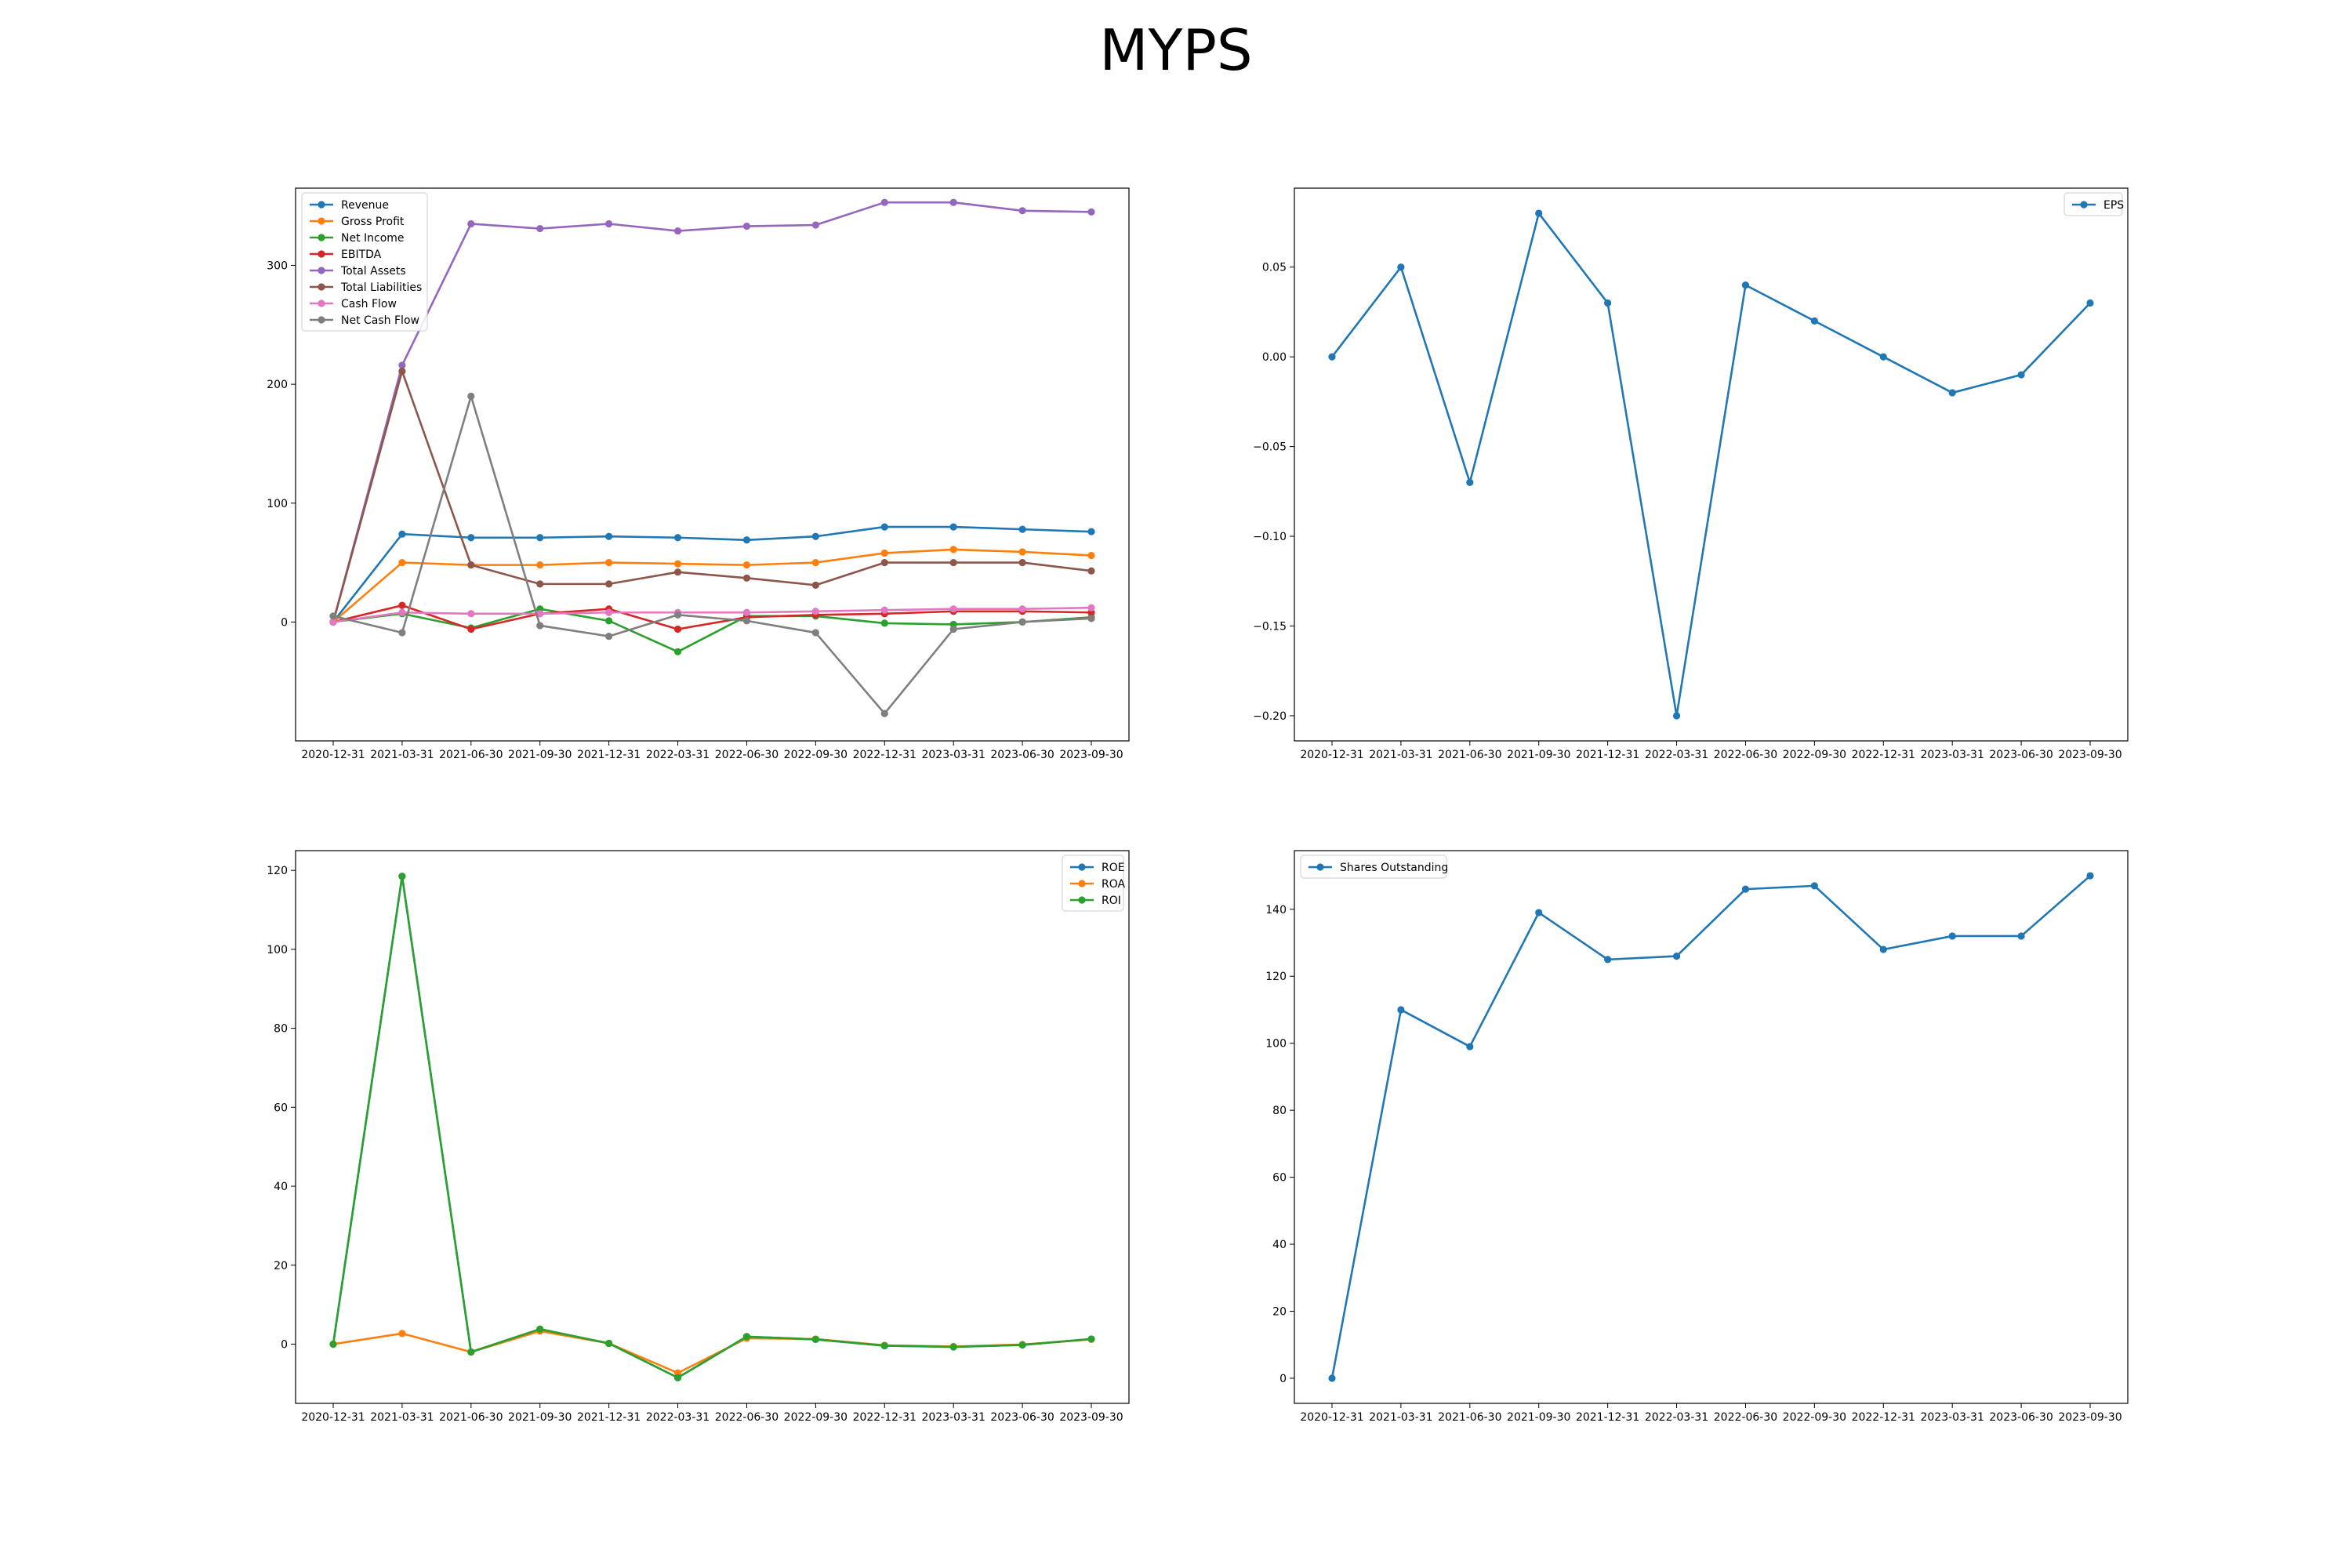 The width and height of the screenshot is (2352, 1568). I want to click on series-line-roi, so click(712, 1127).